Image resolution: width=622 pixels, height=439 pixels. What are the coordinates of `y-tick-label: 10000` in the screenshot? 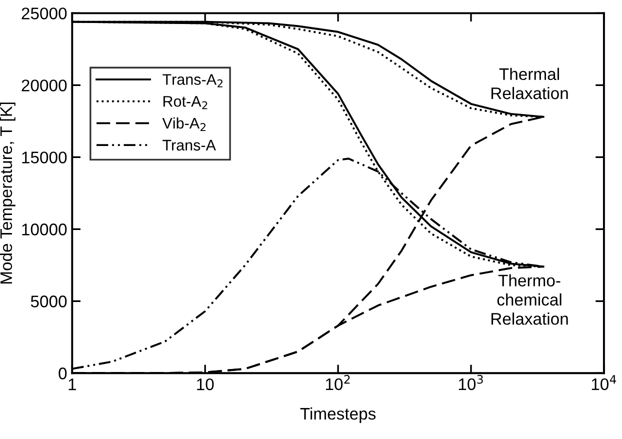 It's located at (44, 230).